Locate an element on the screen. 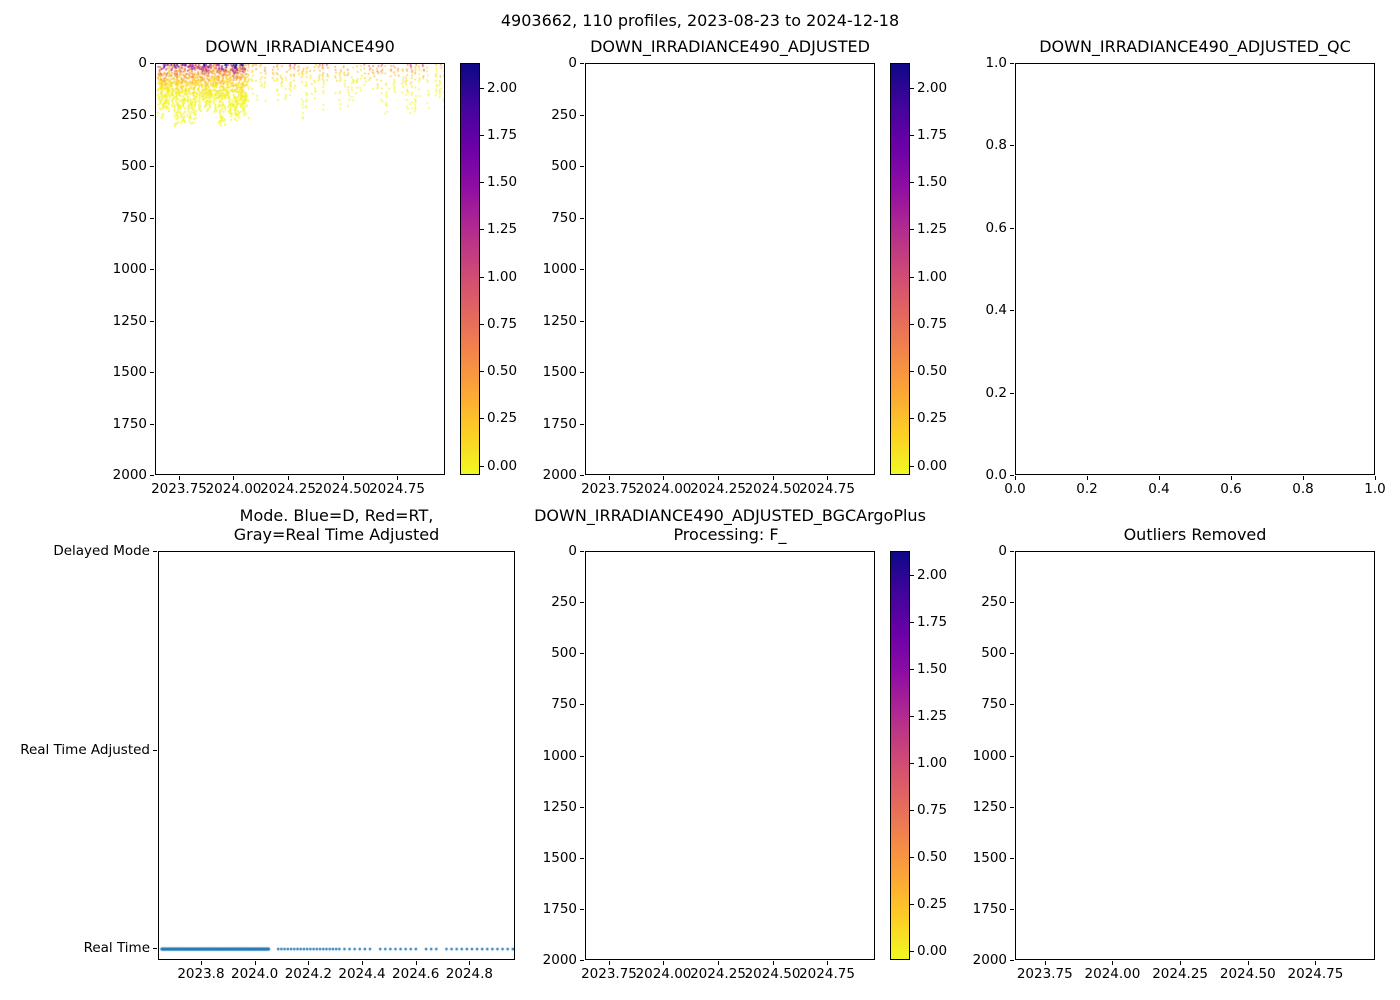 This screenshot has height=1000, width=1400. y-tick-label: 1750 is located at coordinates (989, 908).